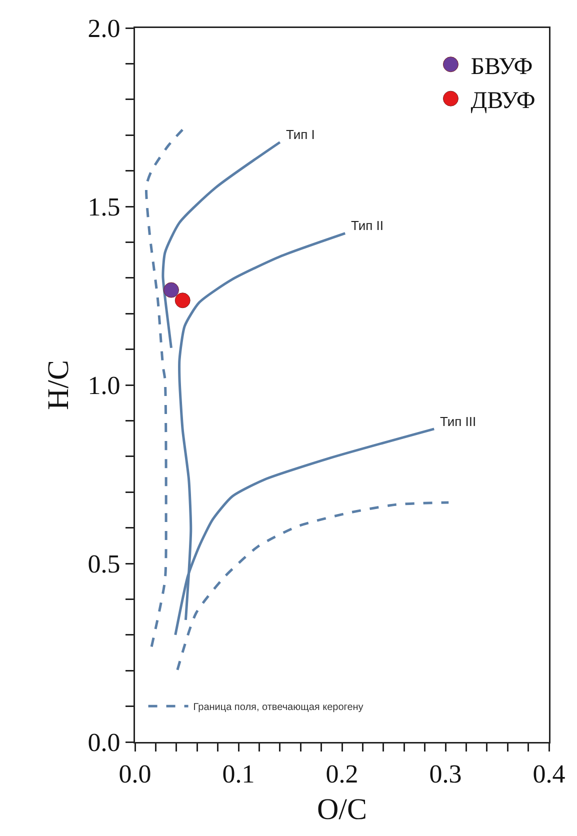 The width and height of the screenshot is (577, 836). What do you see at coordinates (222, 245) in the screenshot?
I see `line-series` at bounding box center [222, 245].